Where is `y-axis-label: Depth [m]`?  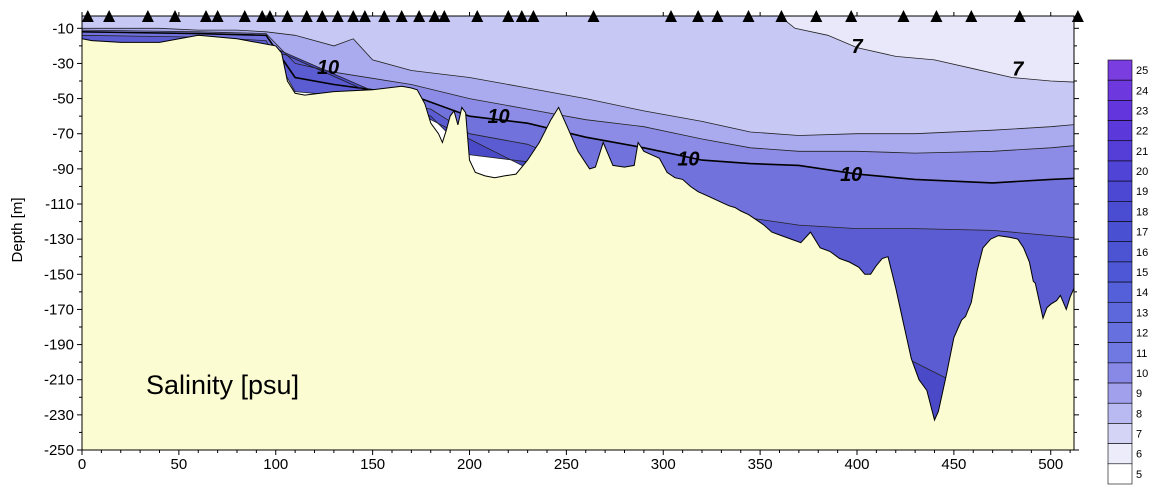 y-axis-label: Depth [m] is located at coordinates (17, 229).